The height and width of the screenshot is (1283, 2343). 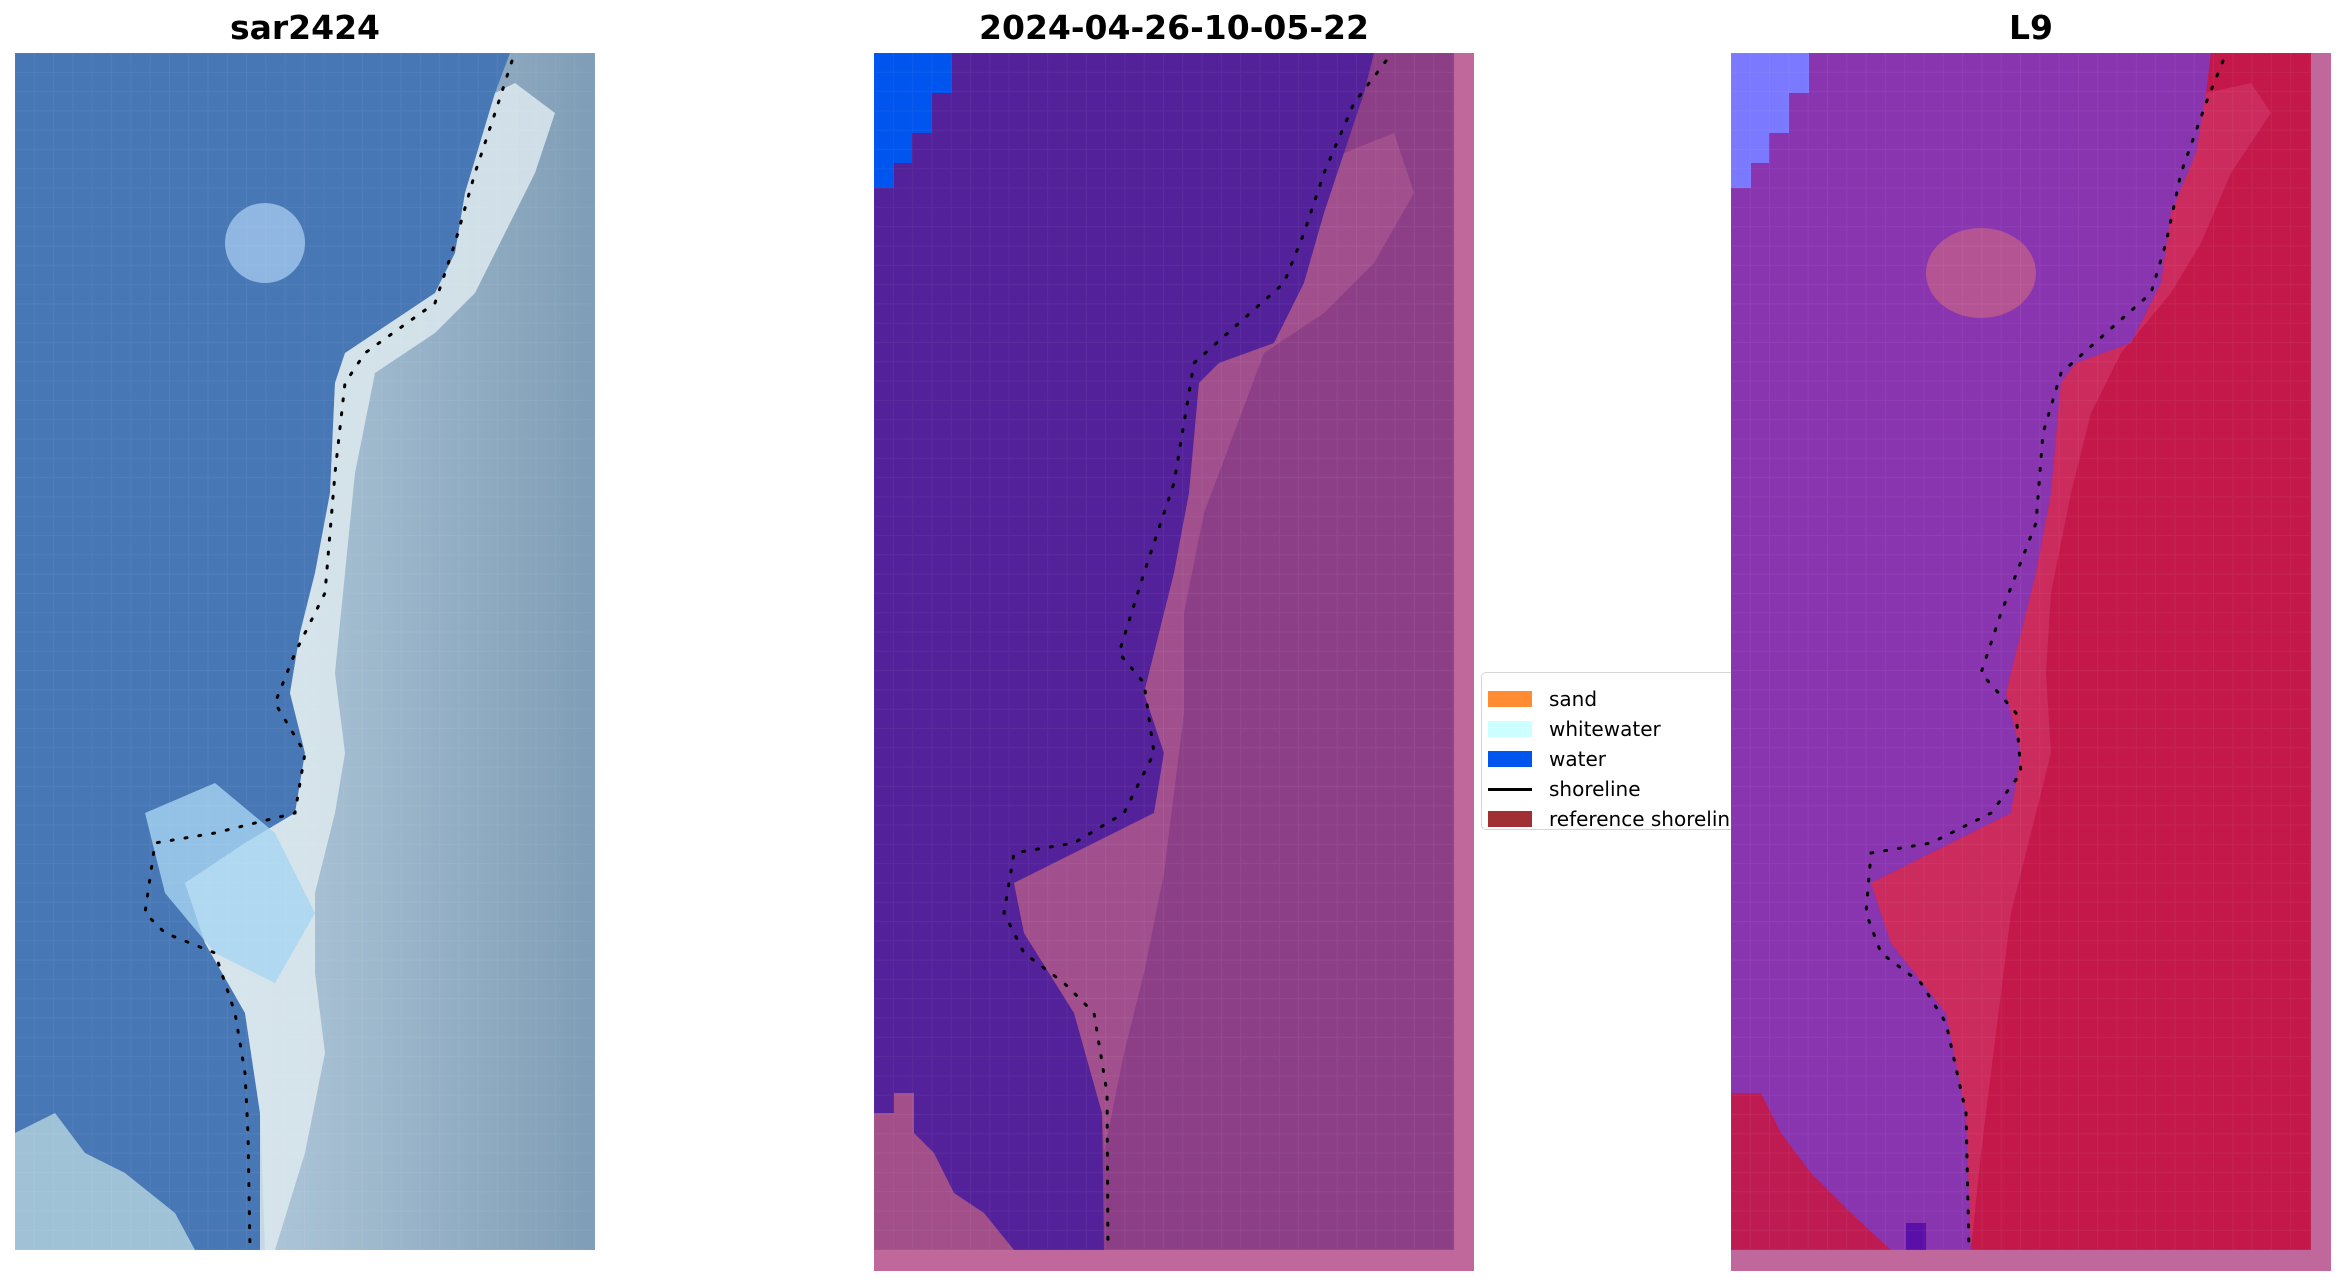 I want to click on shoreline-line-swatch, so click(x=1510, y=789).